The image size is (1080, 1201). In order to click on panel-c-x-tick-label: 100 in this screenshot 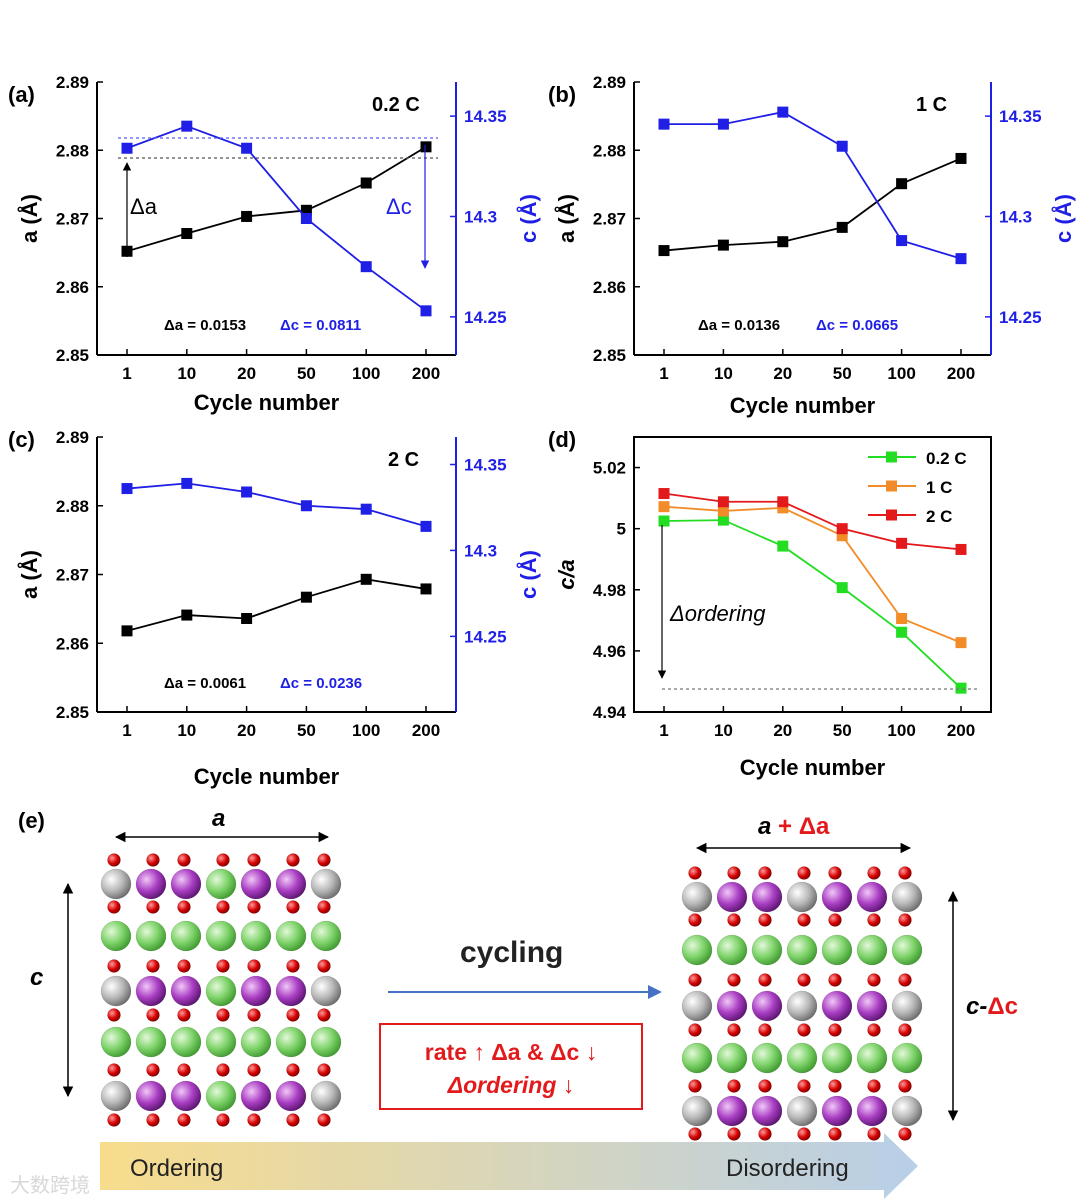, I will do `click(366, 730)`.